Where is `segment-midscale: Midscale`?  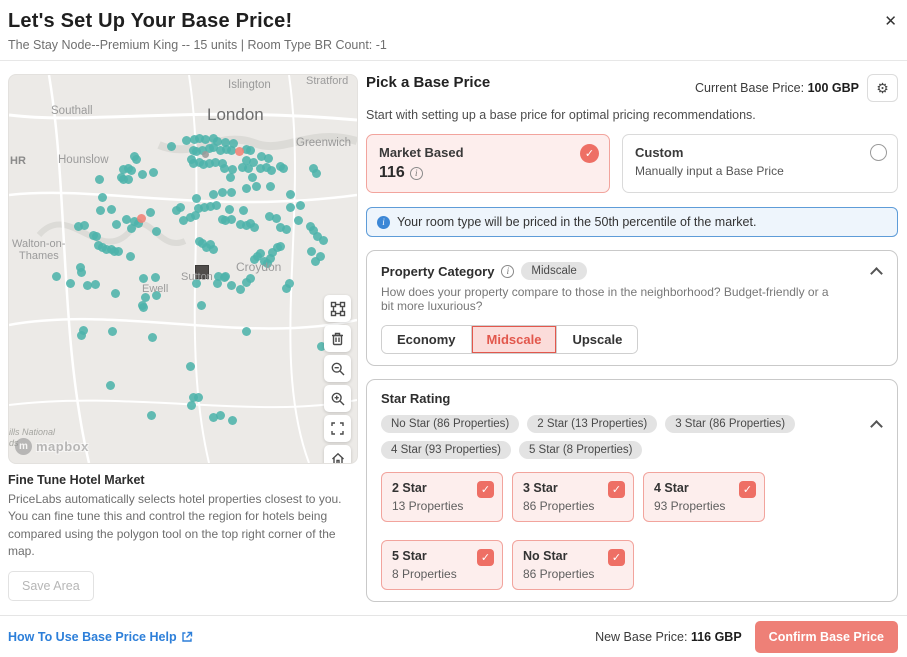
segment-midscale: Midscale is located at coordinates (514, 339).